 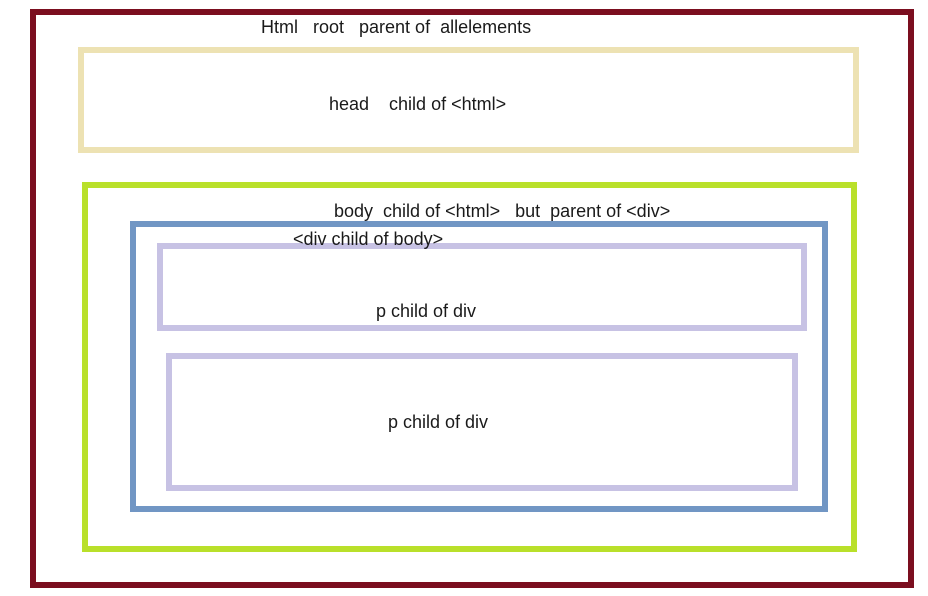 I want to click on head-box, so click(x=468, y=100).